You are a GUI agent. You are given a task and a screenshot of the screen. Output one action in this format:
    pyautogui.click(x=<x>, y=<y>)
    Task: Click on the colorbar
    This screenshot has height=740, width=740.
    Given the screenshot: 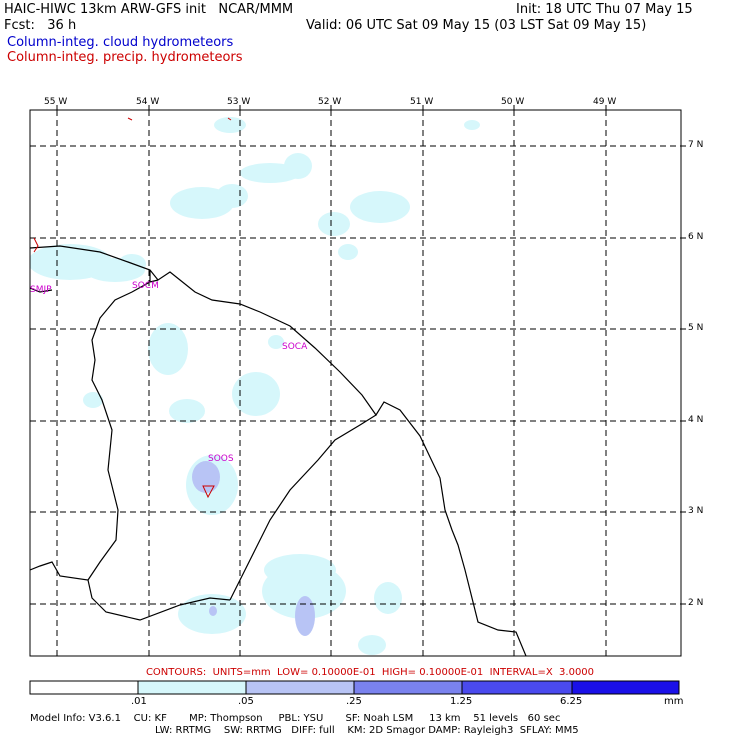 What is the action you would take?
    pyautogui.click(x=354, y=687)
    